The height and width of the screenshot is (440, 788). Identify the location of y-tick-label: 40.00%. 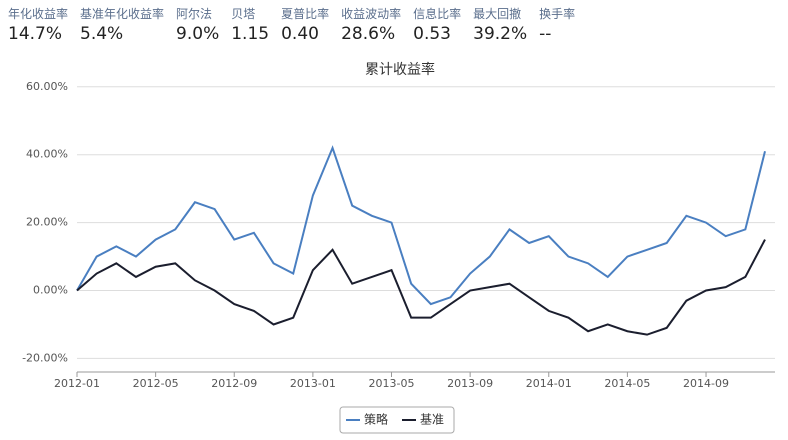
(47, 154).